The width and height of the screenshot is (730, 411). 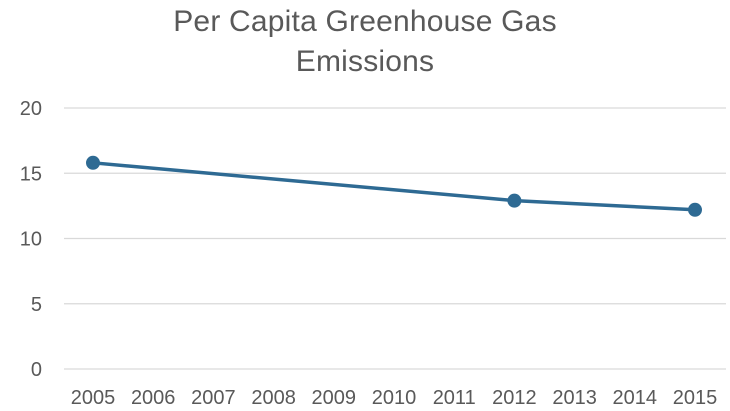 I want to click on y-axis-tick-labels: 0 5 10 15 20, so click(x=31, y=239).